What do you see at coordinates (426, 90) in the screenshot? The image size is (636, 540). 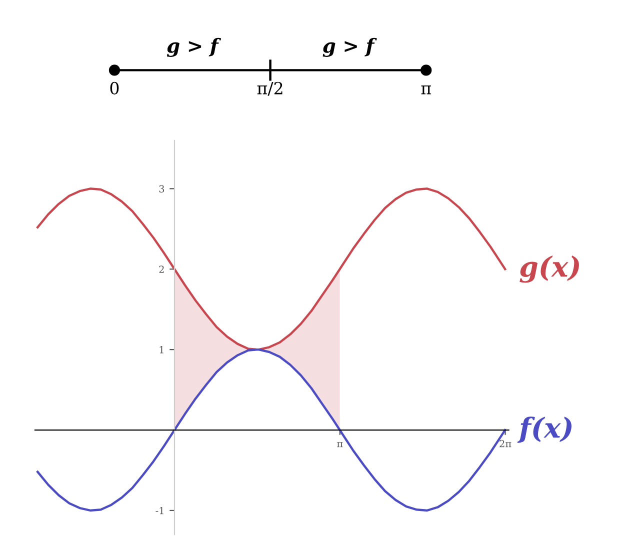 I see `text: π` at bounding box center [426, 90].